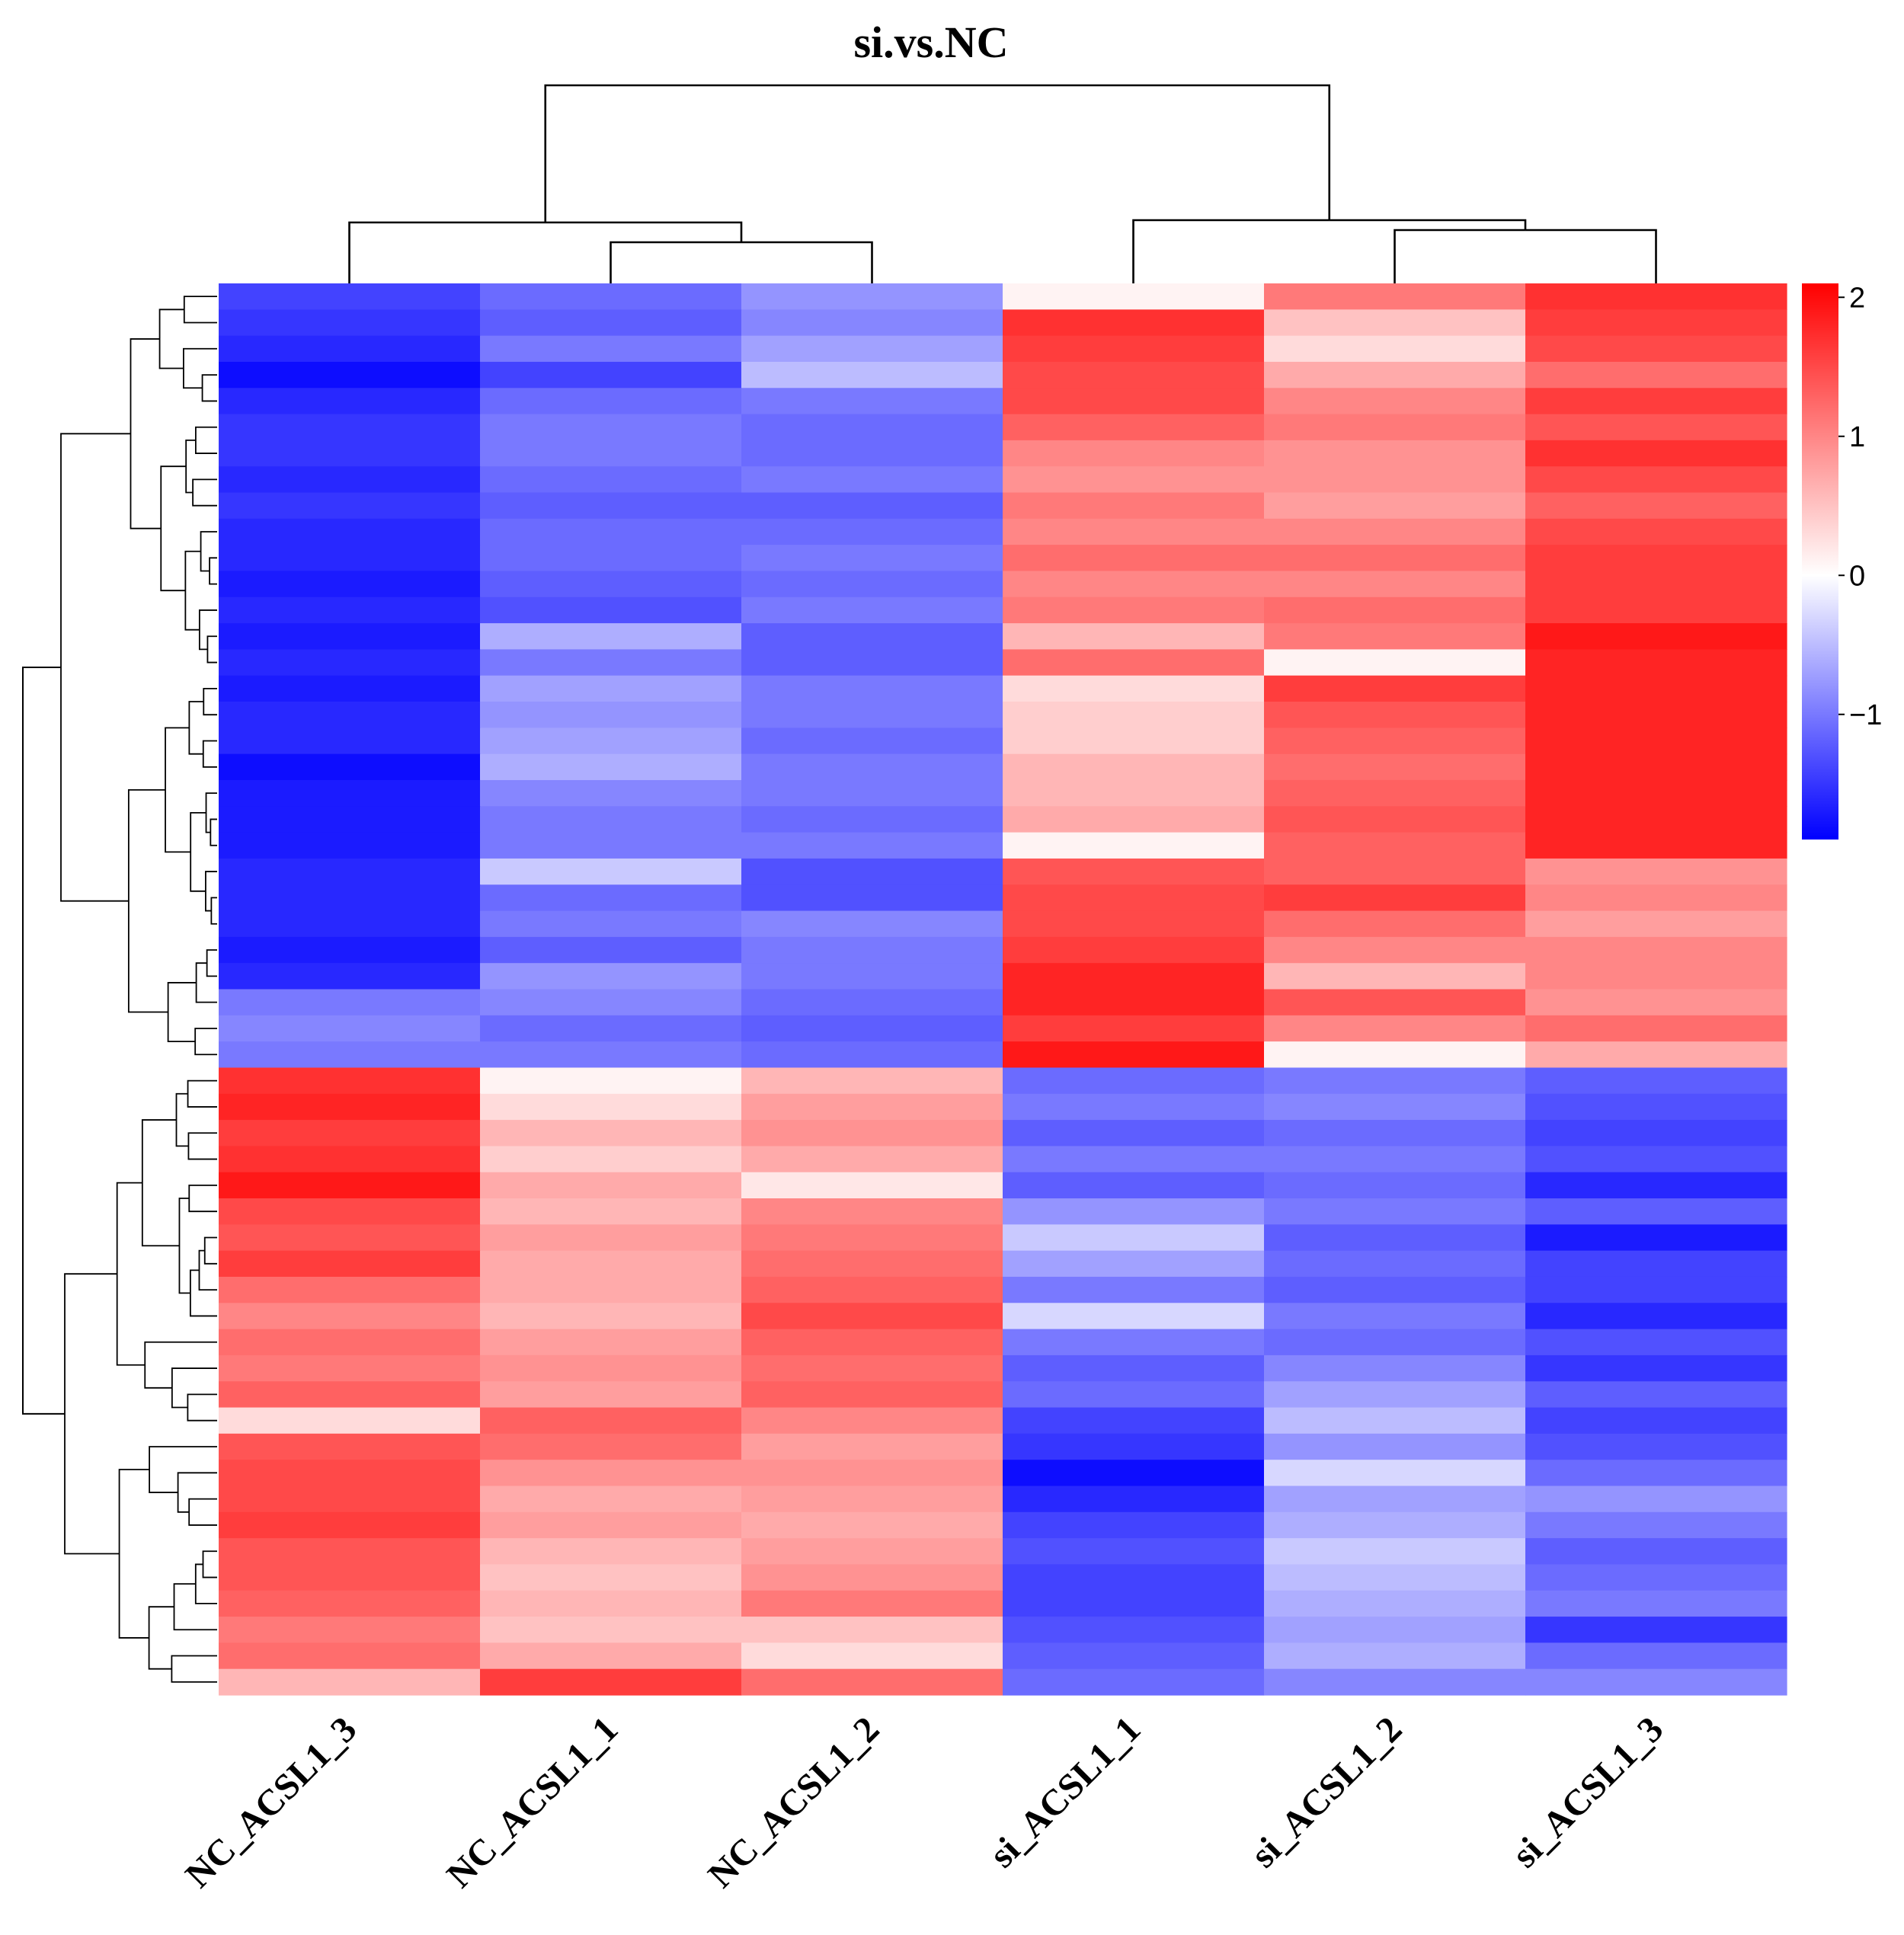  I want to click on legend-tick-label: 1, so click(1857, 437).